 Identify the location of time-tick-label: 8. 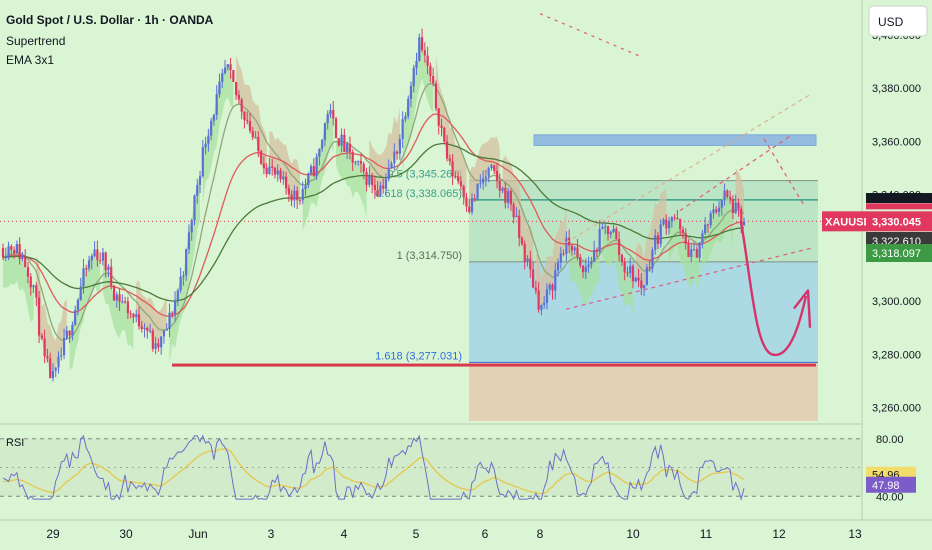
(540, 534).